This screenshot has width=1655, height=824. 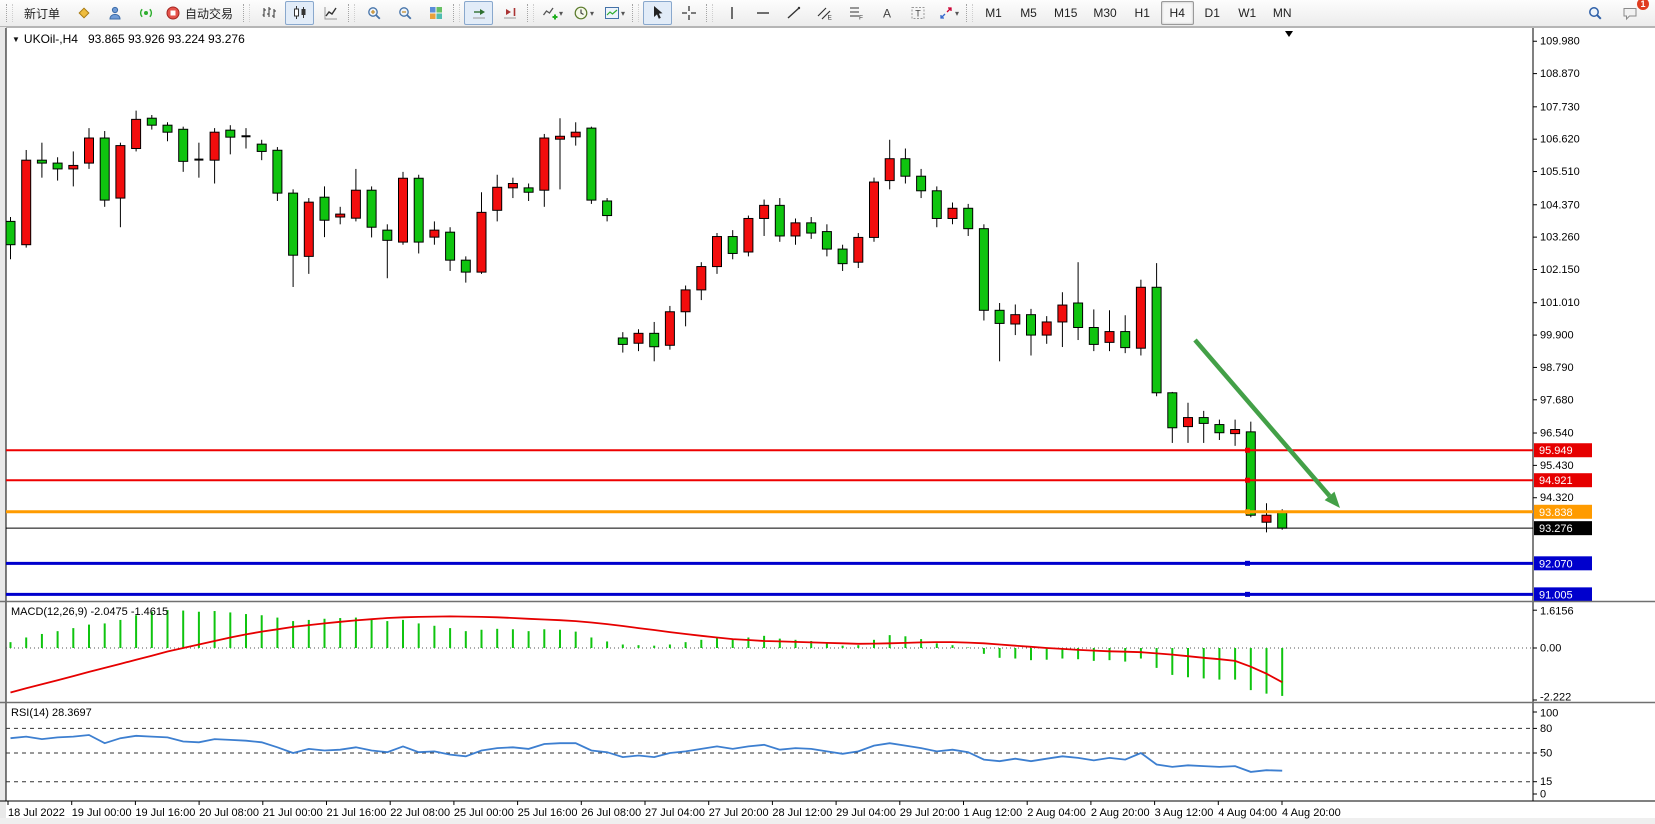 What do you see at coordinates (866, 813) in the screenshot?
I see `time-tick-label: 29 Jul 04:00` at bounding box center [866, 813].